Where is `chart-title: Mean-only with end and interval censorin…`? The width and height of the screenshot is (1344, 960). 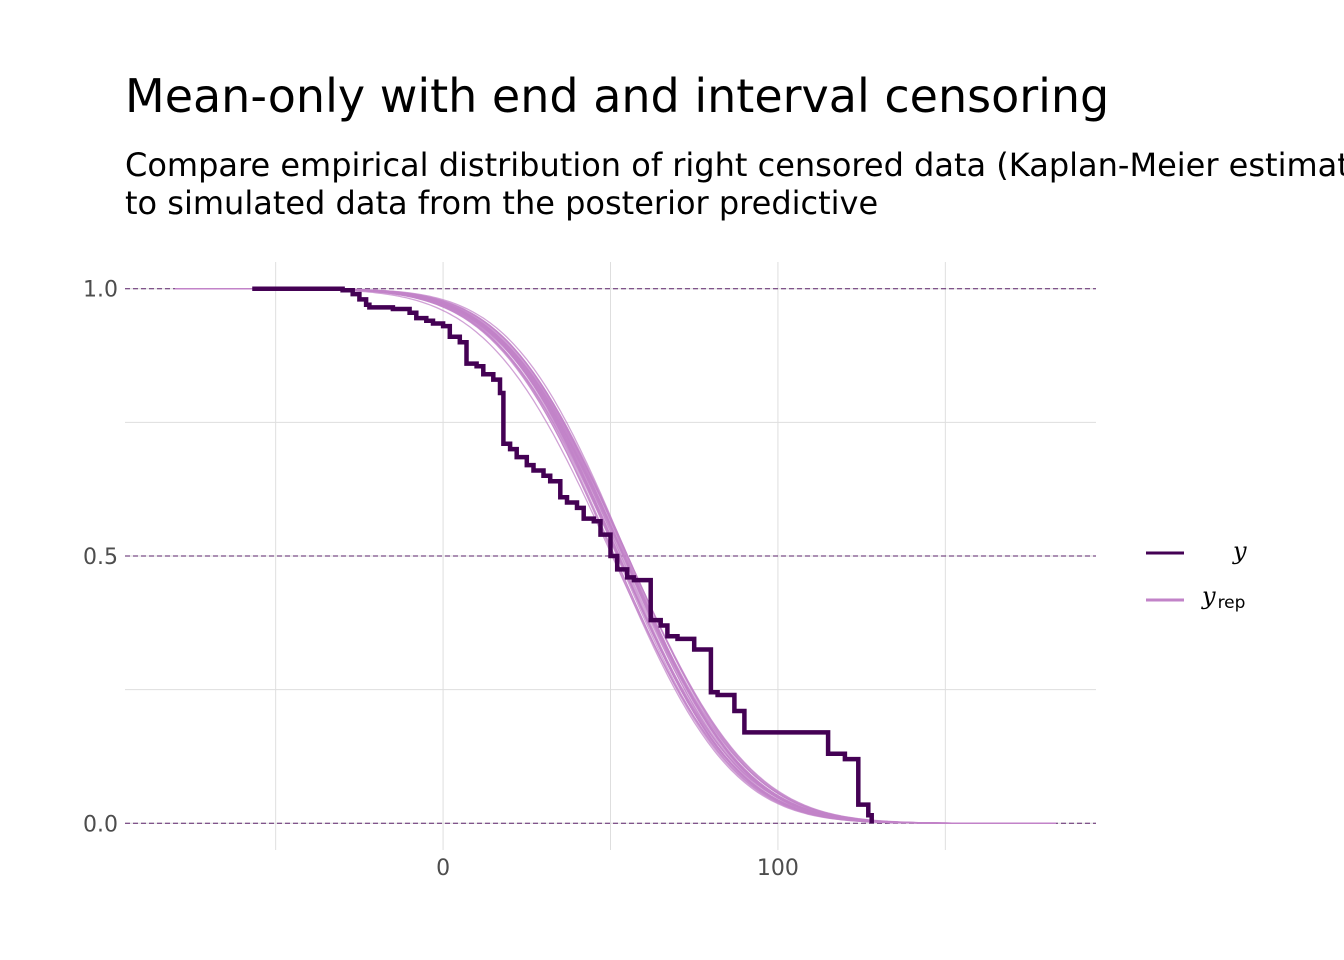
chart-title: Mean-only with end and interval censorin… is located at coordinates (617, 96).